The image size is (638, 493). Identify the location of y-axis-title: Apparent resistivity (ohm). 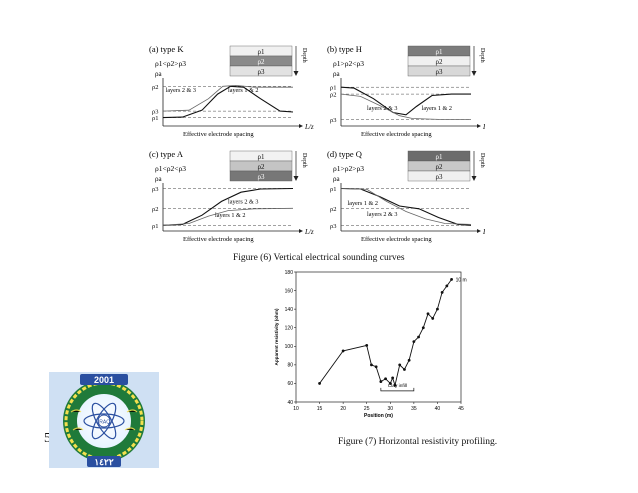
(276, 336).